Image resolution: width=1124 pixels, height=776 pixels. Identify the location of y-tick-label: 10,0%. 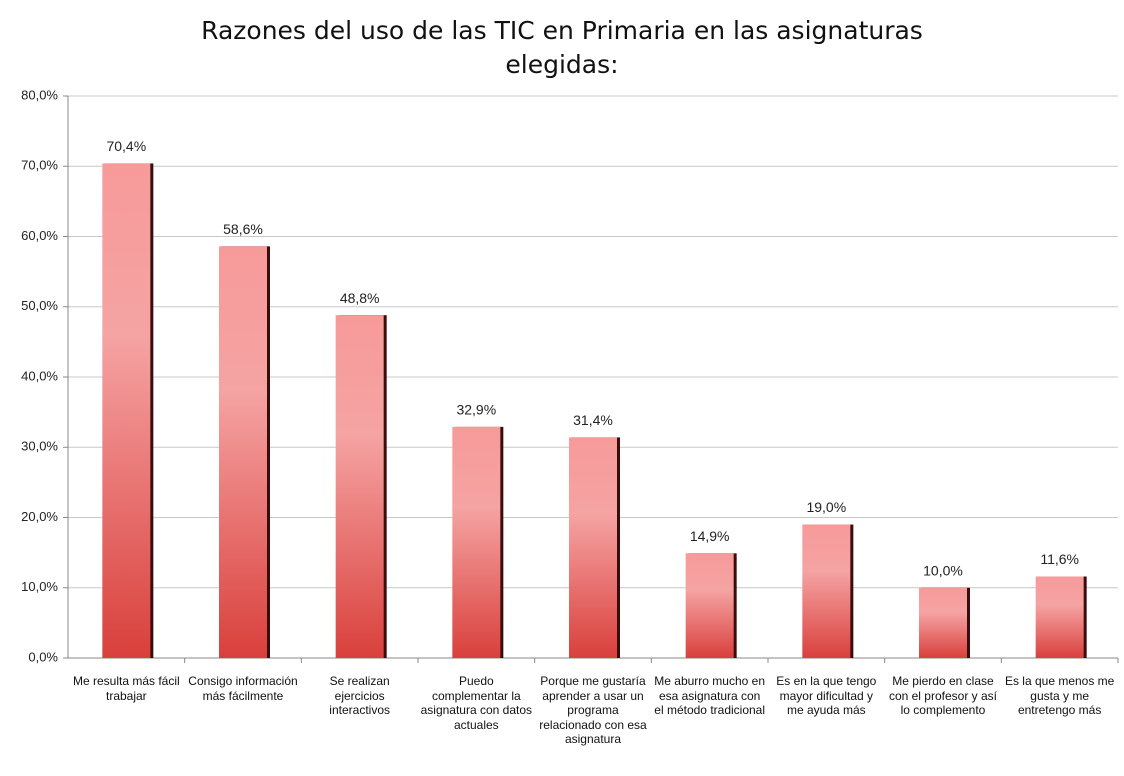
(39, 586).